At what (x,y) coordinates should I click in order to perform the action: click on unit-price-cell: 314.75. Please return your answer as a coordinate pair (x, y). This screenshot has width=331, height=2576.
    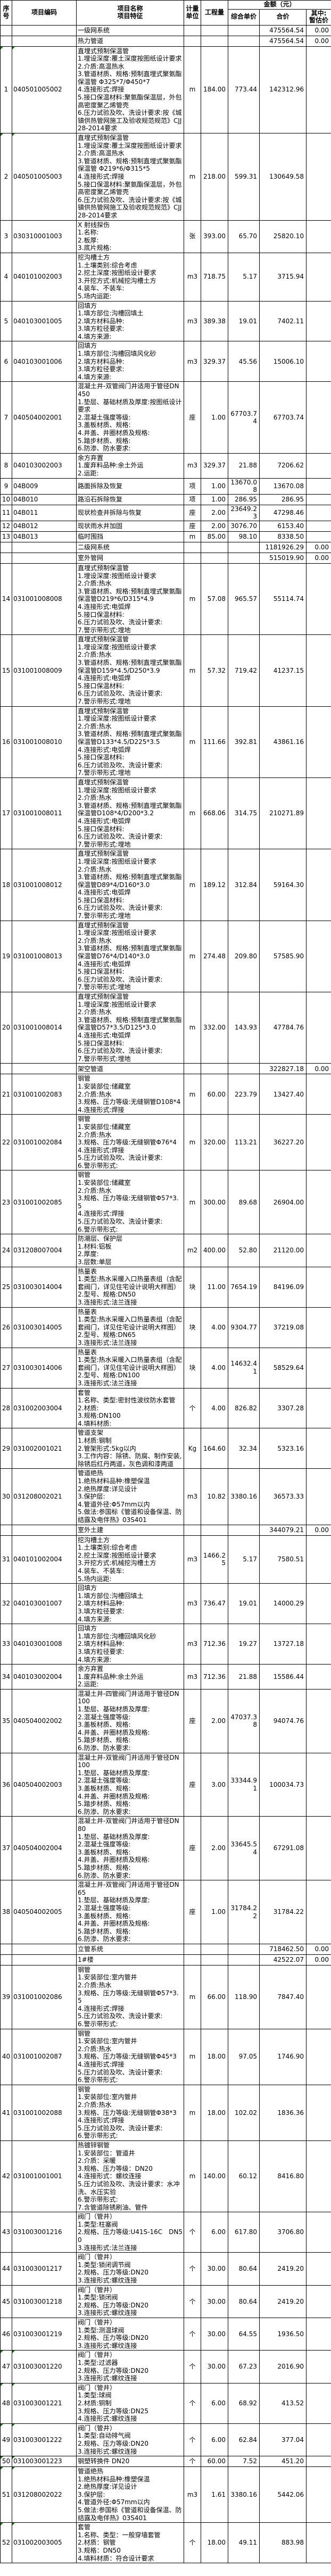
    Looking at the image, I should click on (244, 813).